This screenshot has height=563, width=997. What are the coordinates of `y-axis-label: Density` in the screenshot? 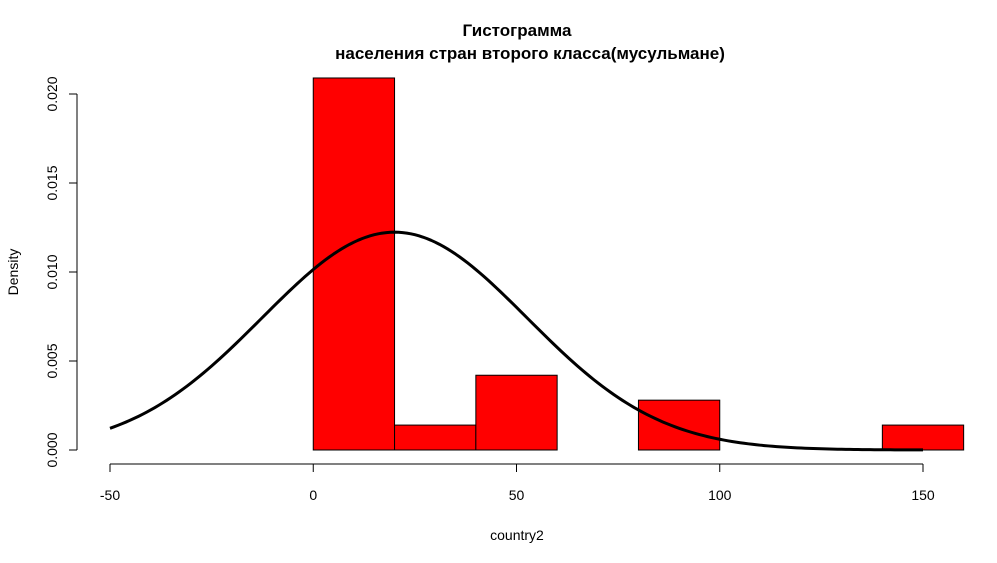 It's located at (13, 272).